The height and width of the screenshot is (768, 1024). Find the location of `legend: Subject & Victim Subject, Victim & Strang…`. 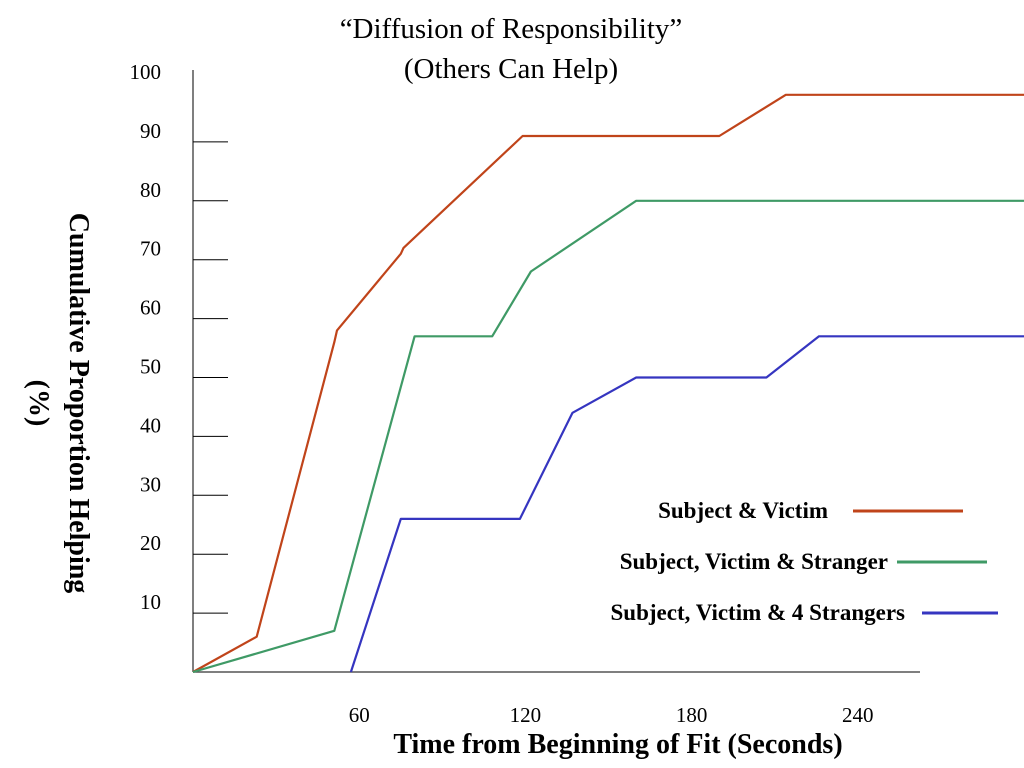

legend: Subject & Victim Subject, Victim & Strang… is located at coordinates (804, 561).